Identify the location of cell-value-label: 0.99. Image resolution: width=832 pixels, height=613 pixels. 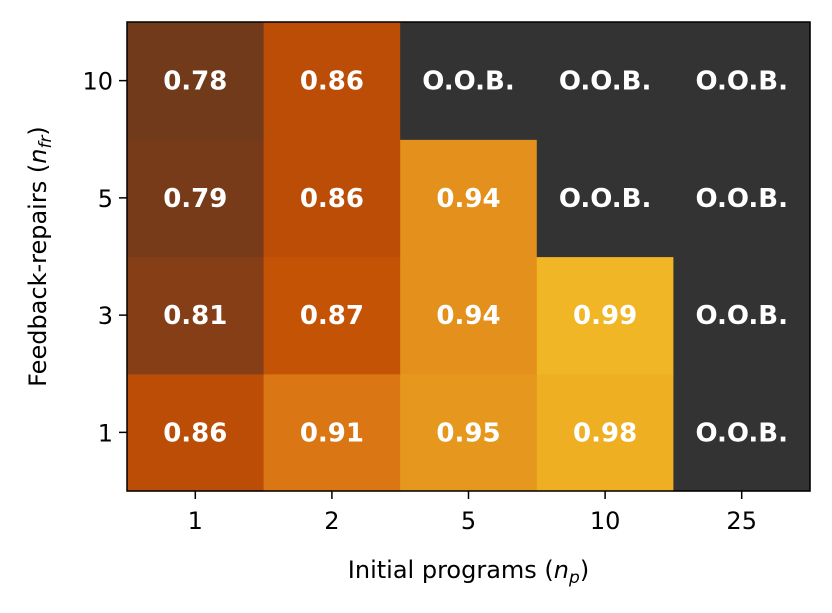
(605, 316).